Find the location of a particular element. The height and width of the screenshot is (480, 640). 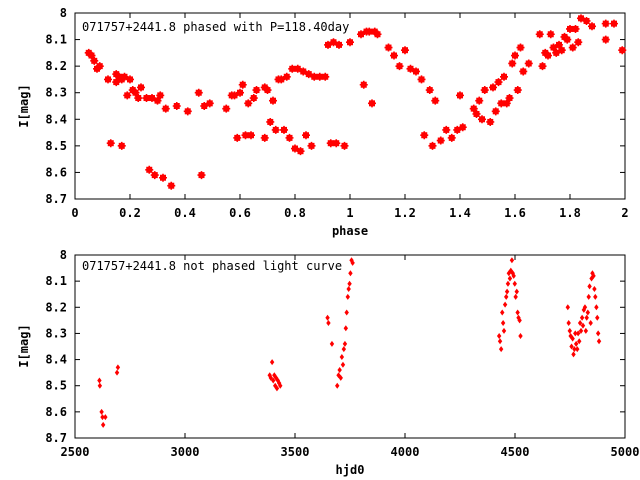

x-tick-label: 5000 is located at coordinates (625, 452).